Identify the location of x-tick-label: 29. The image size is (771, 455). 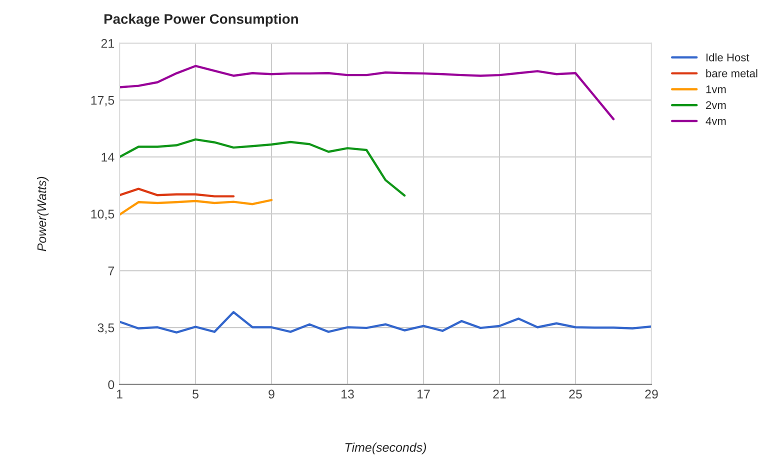
(651, 394).